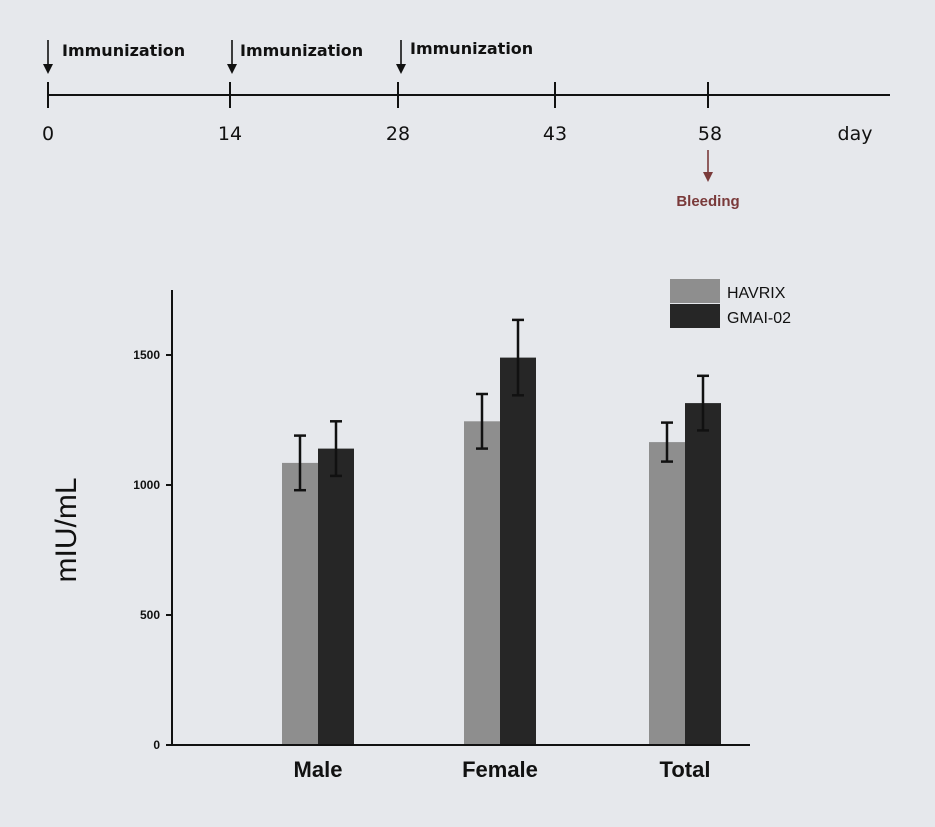  What do you see at coordinates (759, 318) in the screenshot?
I see `legend-label-gmai-02: GMAI-02` at bounding box center [759, 318].